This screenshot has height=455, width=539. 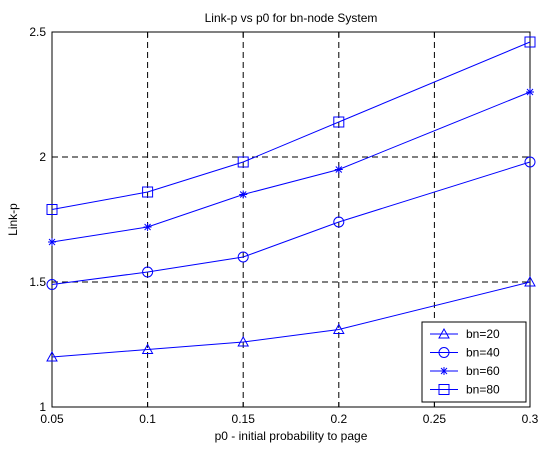 What do you see at coordinates (530, 419) in the screenshot?
I see `x-tick-label: 0.3` at bounding box center [530, 419].